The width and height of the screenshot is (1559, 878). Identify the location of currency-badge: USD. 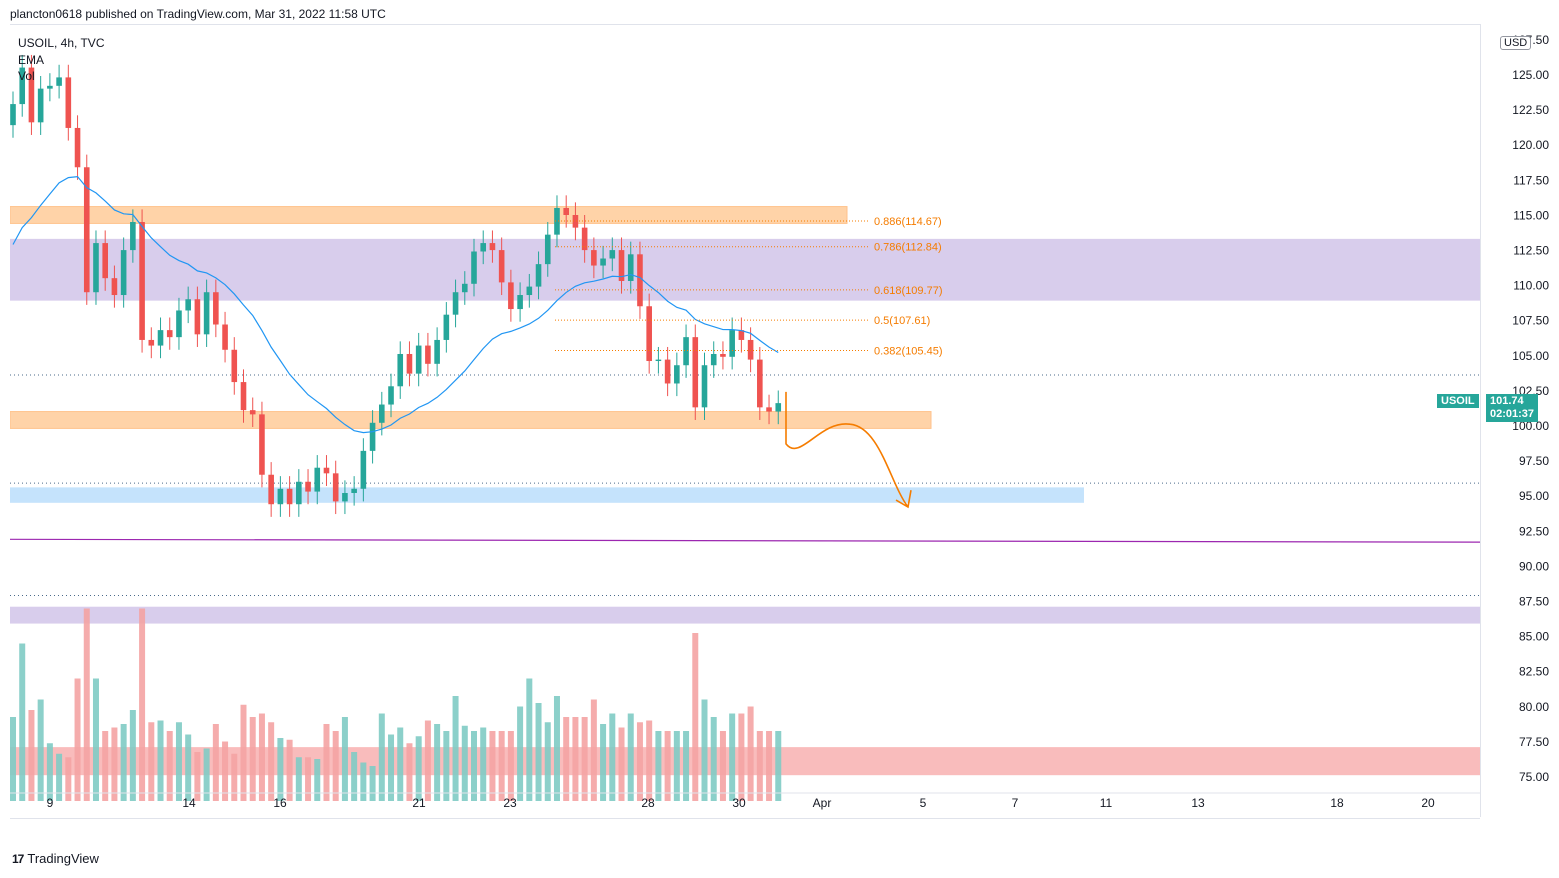
(1516, 43).